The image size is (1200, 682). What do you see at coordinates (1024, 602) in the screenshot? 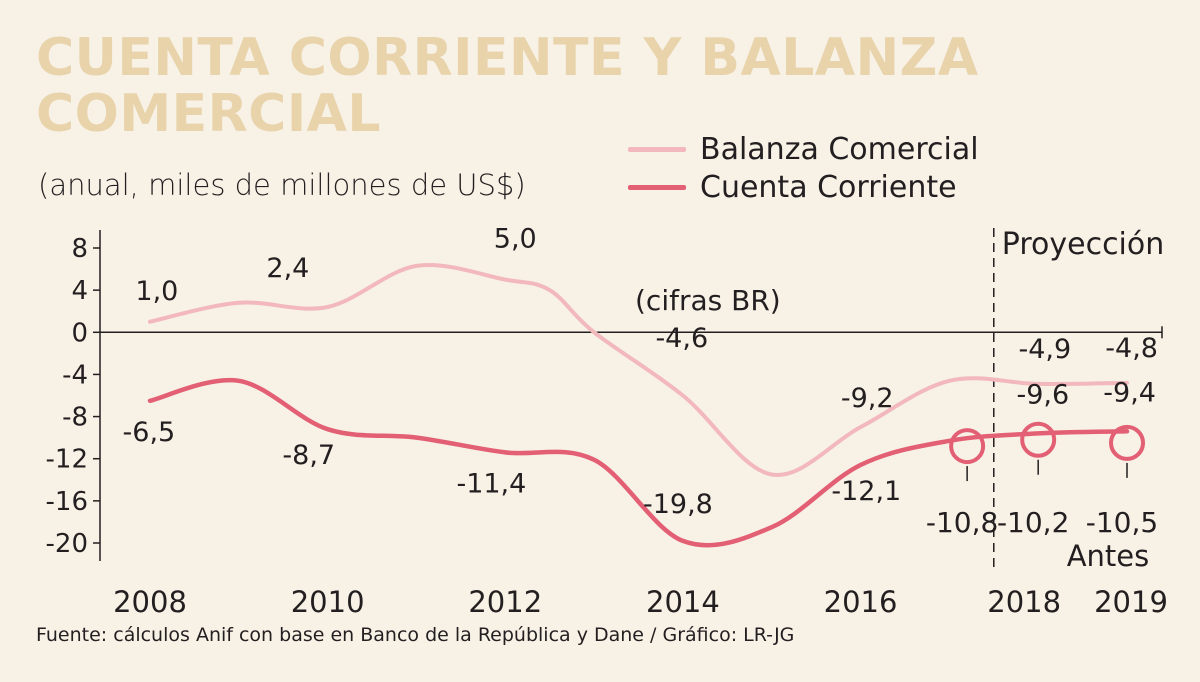
I see `x-tick-label: 2018` at bounding box center [1024, 602].